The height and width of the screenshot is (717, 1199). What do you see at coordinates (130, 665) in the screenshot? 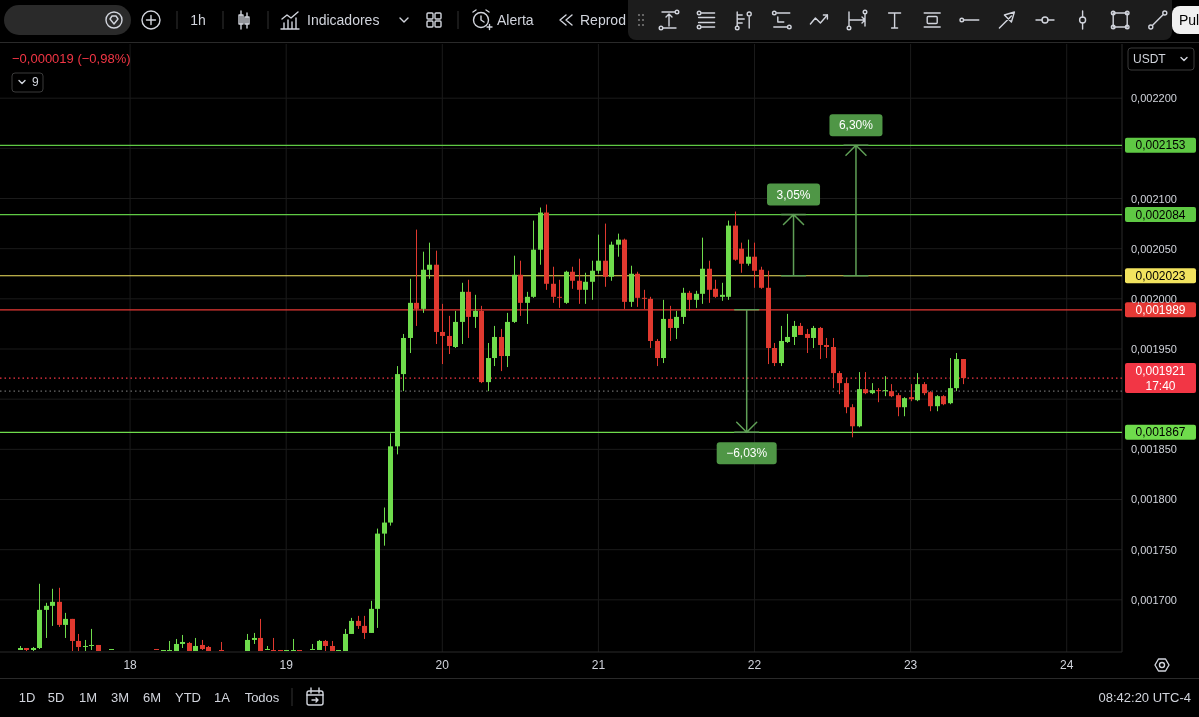
I see `x-tick-label: 18` at bounding box center [130, 665].